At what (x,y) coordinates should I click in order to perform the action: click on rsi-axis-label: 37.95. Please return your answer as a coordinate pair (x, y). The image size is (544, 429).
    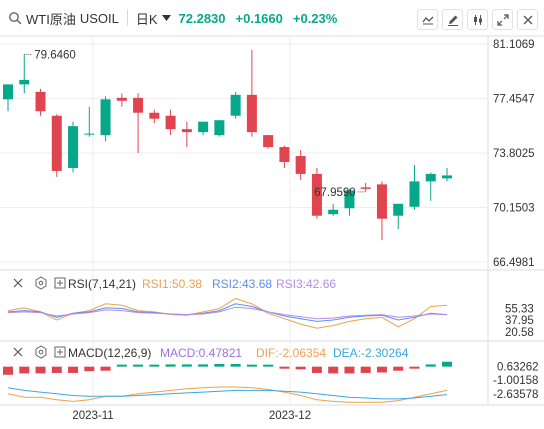
    Looking at the image, I should click on (519, 321).